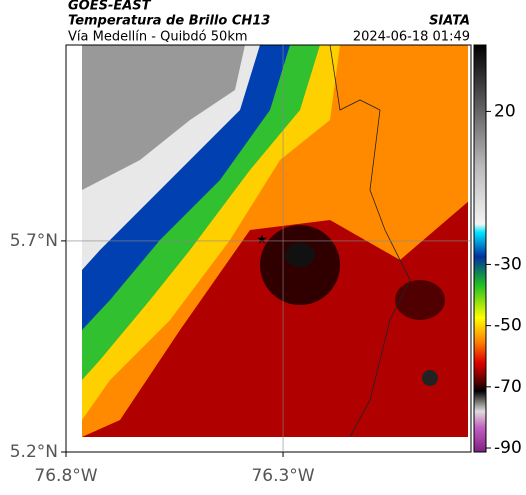 This screenshot has width=526, height=495. Describe the element at coordinates (449, 21) in the screenshot. I see `source: SIATA` at that location.